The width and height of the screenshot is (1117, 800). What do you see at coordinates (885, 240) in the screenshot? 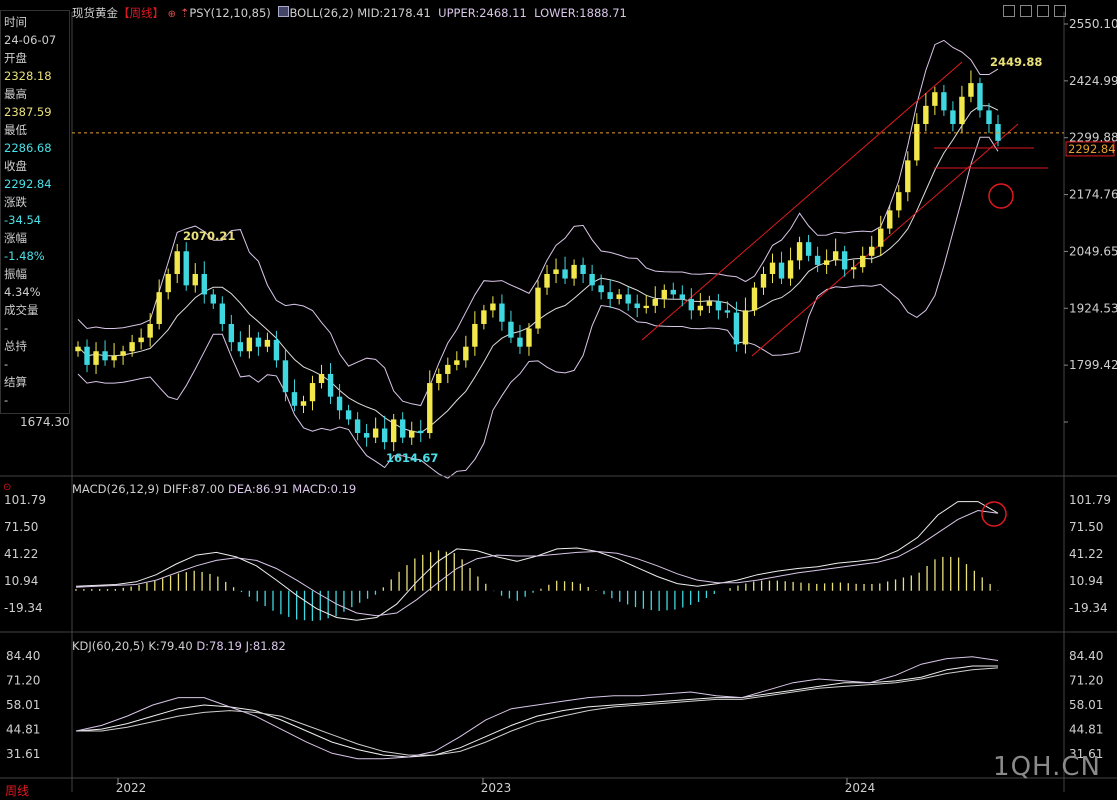
I see `channel-lower` at bounding box center [885, 240].